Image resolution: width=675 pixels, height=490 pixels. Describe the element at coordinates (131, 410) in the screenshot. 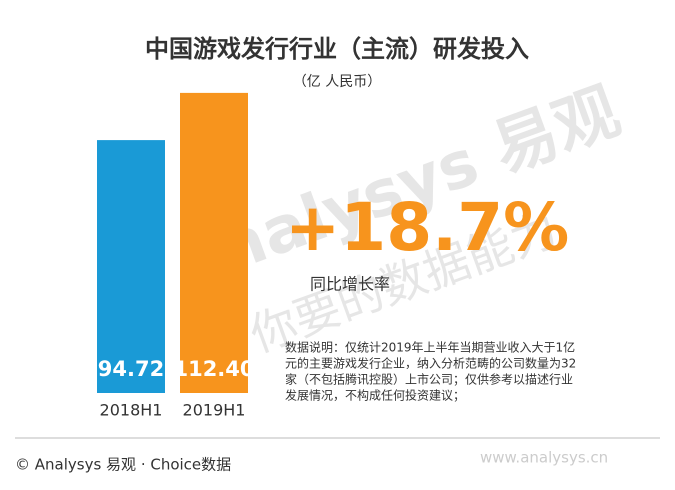

I see `x-tick-label: 2018H1` at that location.